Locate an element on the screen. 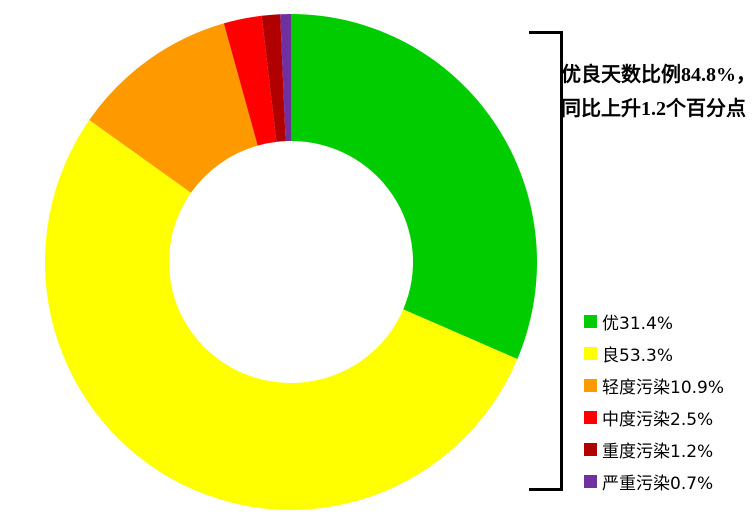 Image resolution: width=752 pixels, height=525 pixels. legend-label: 良53.3% is located at coordinates (638, 355).